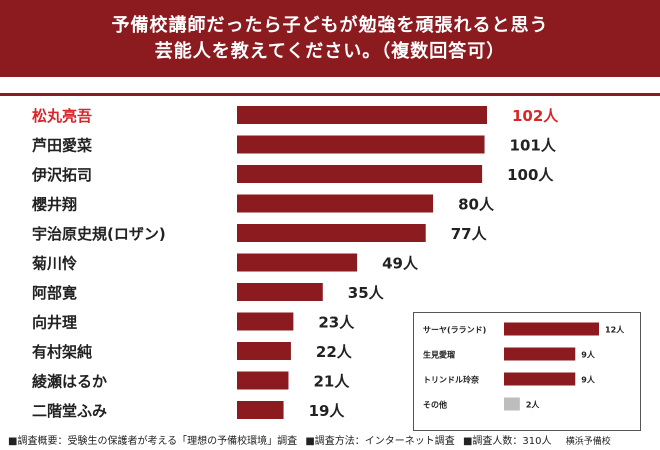 Image resolution: width=660 pixels, height=450 pixels. I want to click on category-label: 綾瀬はるか, so click(69, 382).